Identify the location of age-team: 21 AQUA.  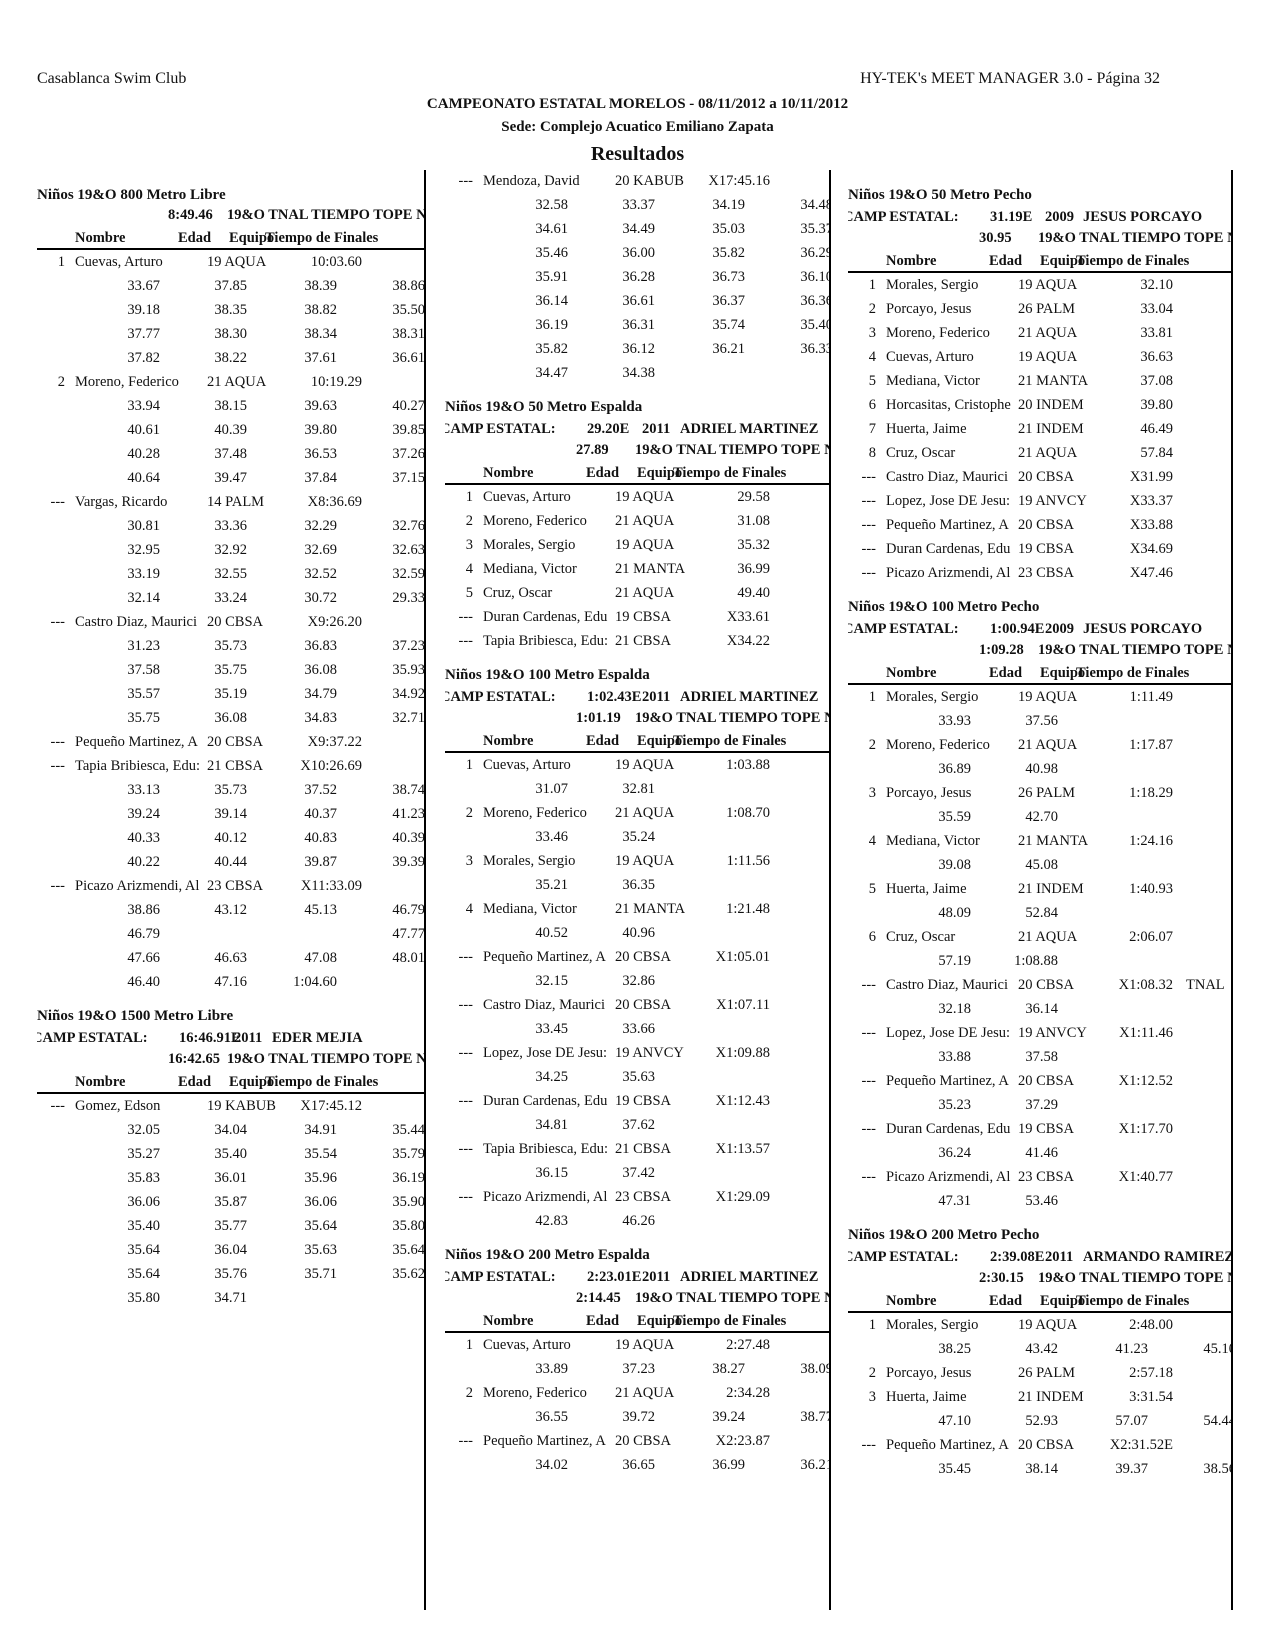
(237, 382).